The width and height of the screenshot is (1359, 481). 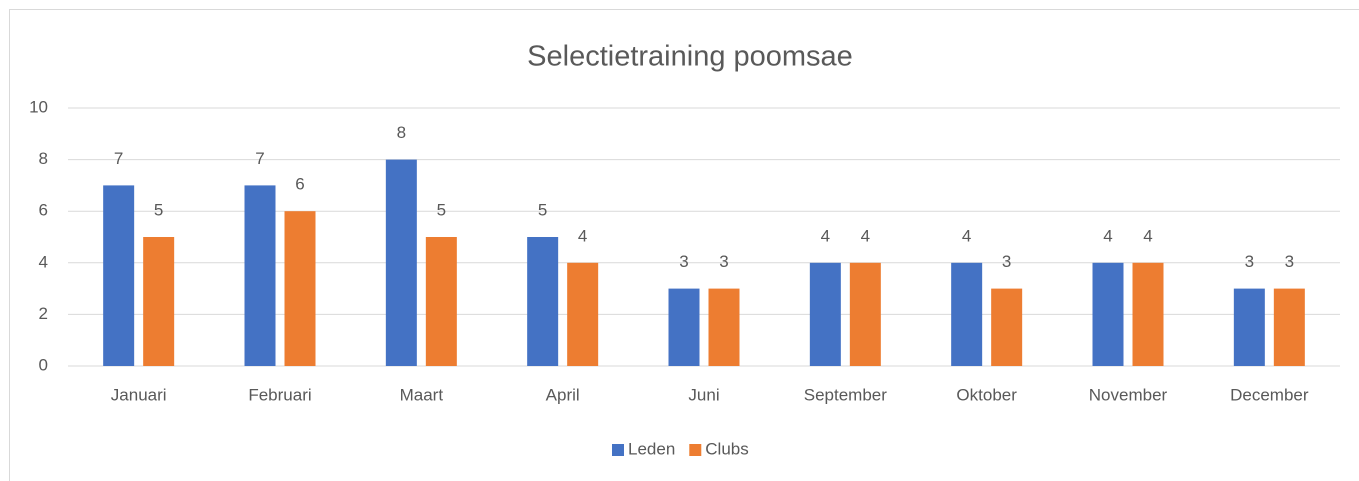 I want to click on y-tick-label: 6, so click(x=43, y=210).